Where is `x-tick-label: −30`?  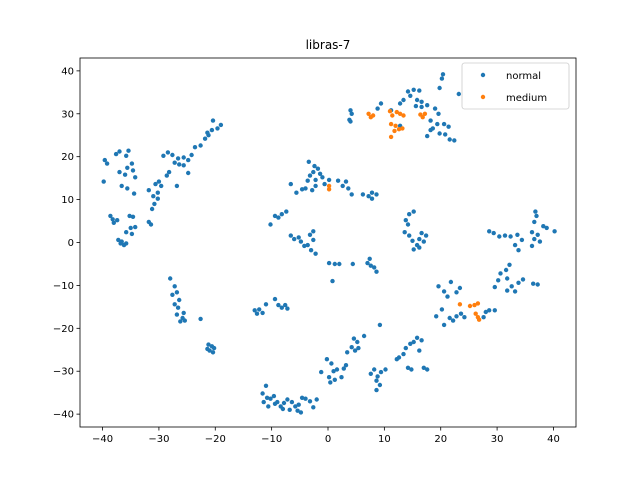 x-tick-label: −30 is located at coordinates (158, 439).